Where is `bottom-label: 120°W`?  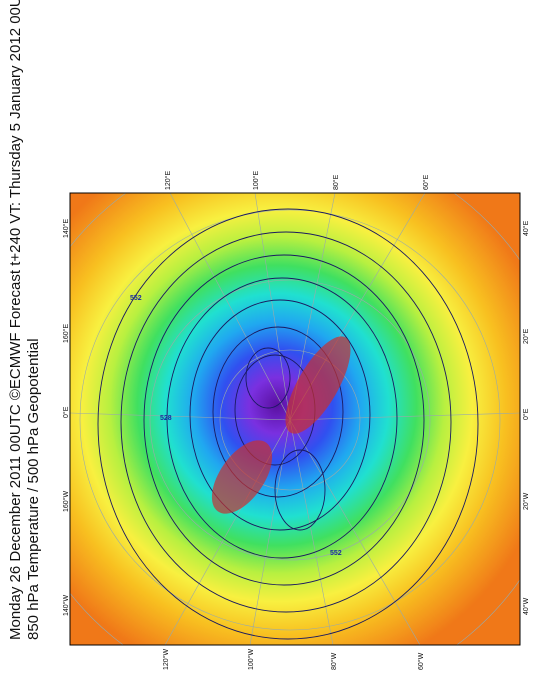 bottom-label: 120°W is located at coordinates (166, 659).